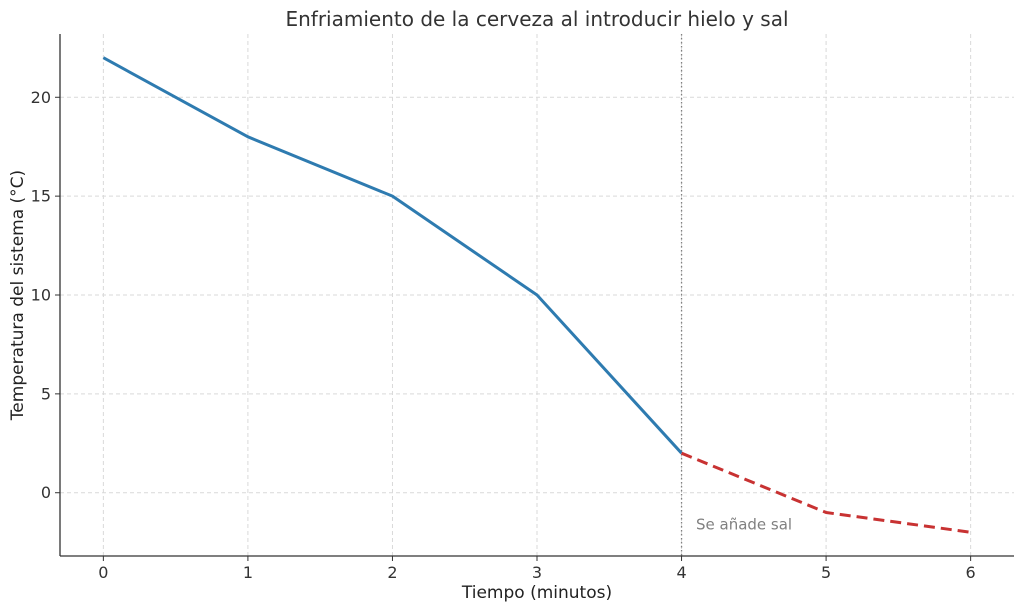 This screenshot has height=611, width=1024. What do you see at coordinates (46, 393) in the screenshot?
I see `y-tick-label: 5` at bounding box center [46, 393].